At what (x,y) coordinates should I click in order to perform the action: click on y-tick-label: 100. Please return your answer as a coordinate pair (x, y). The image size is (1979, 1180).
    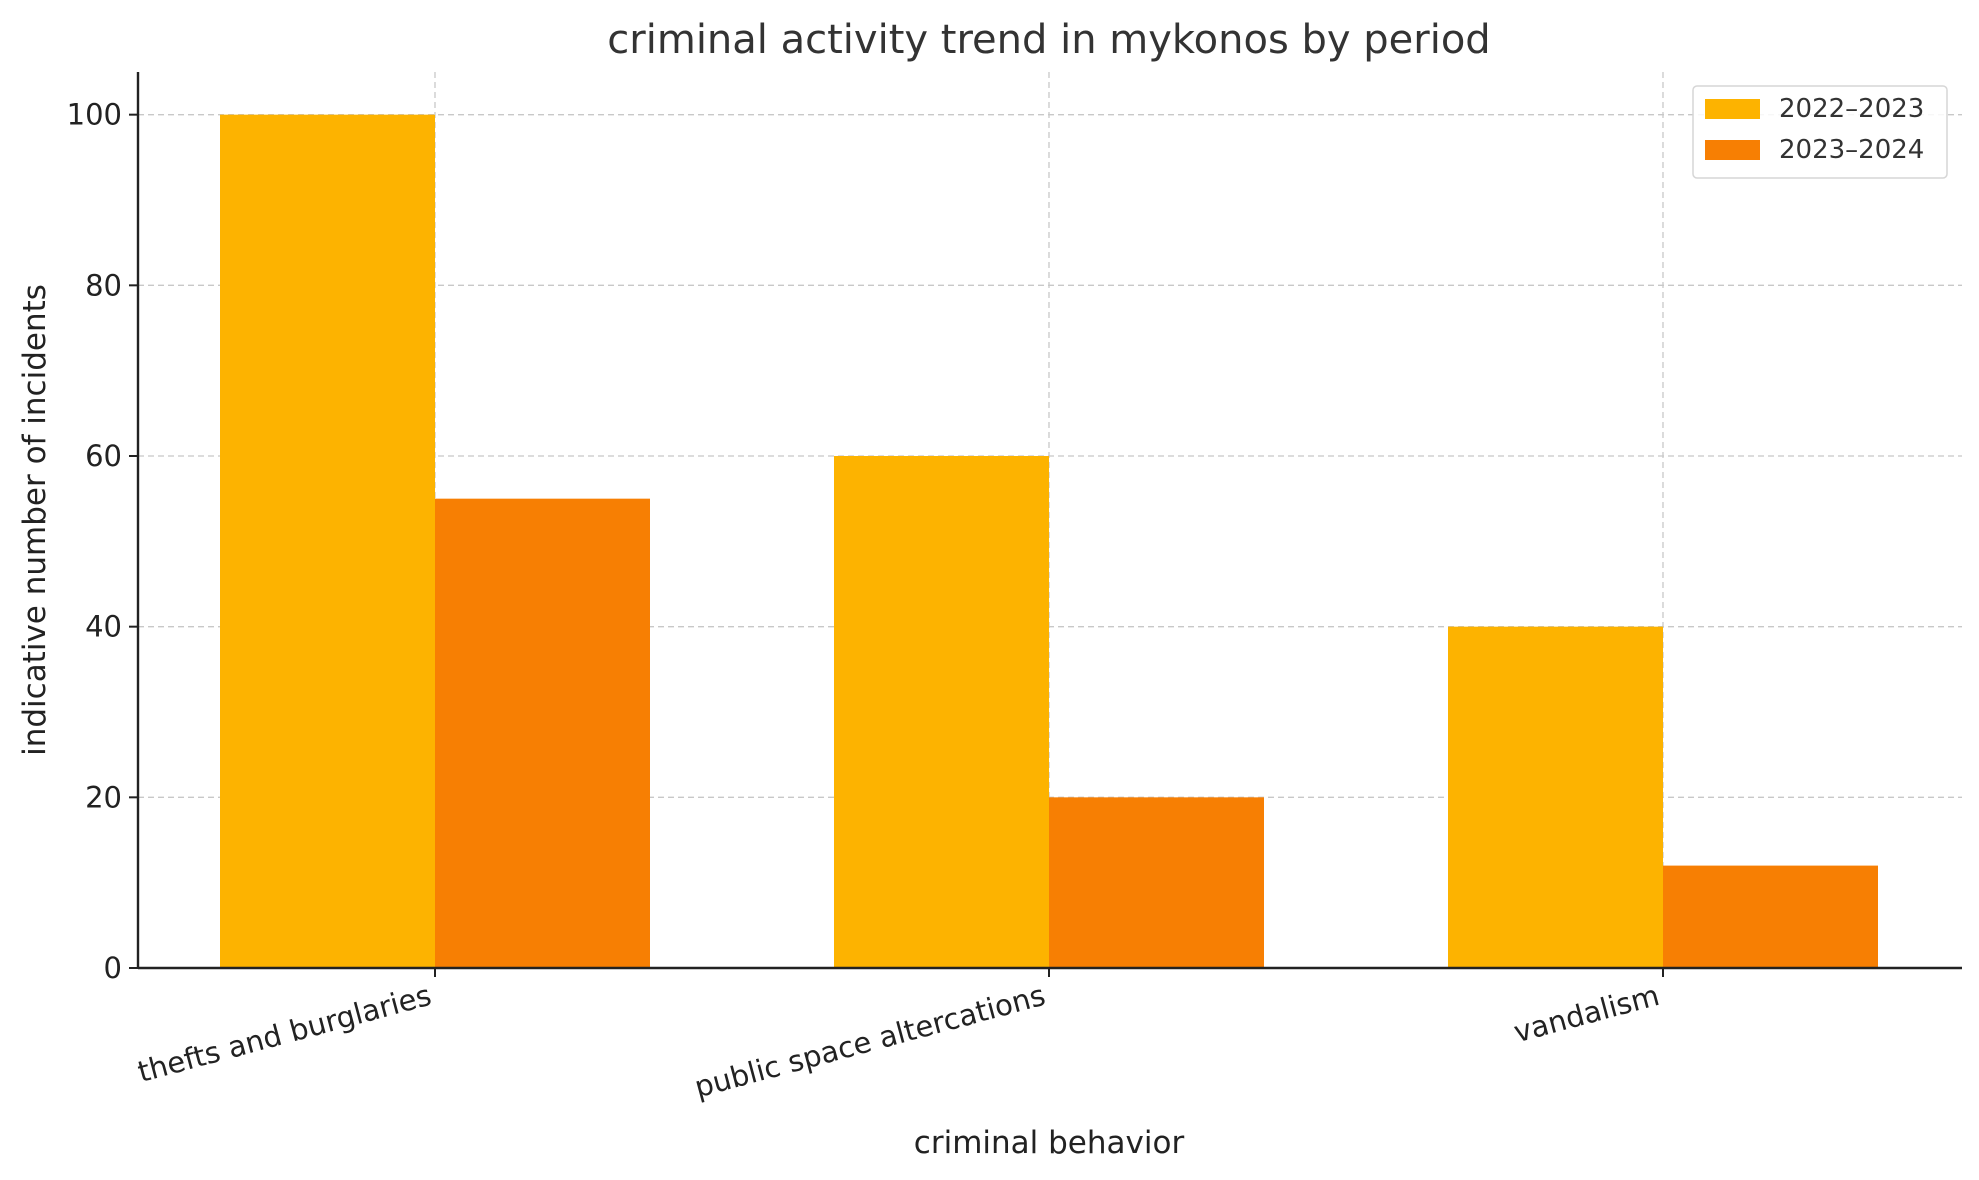
    Looking at the image, I should click on (94, 115).